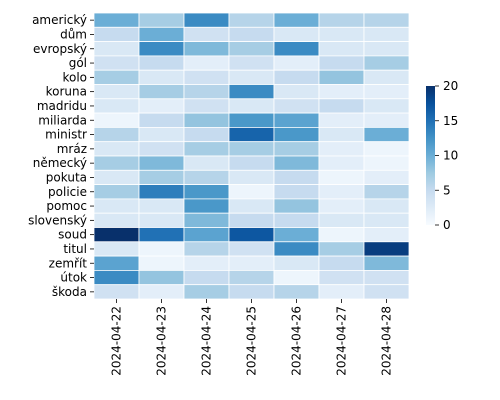  Describe the element at coordinates (62, 120) in the screenshot. I see `y-tick-label: miliarda` at that location.